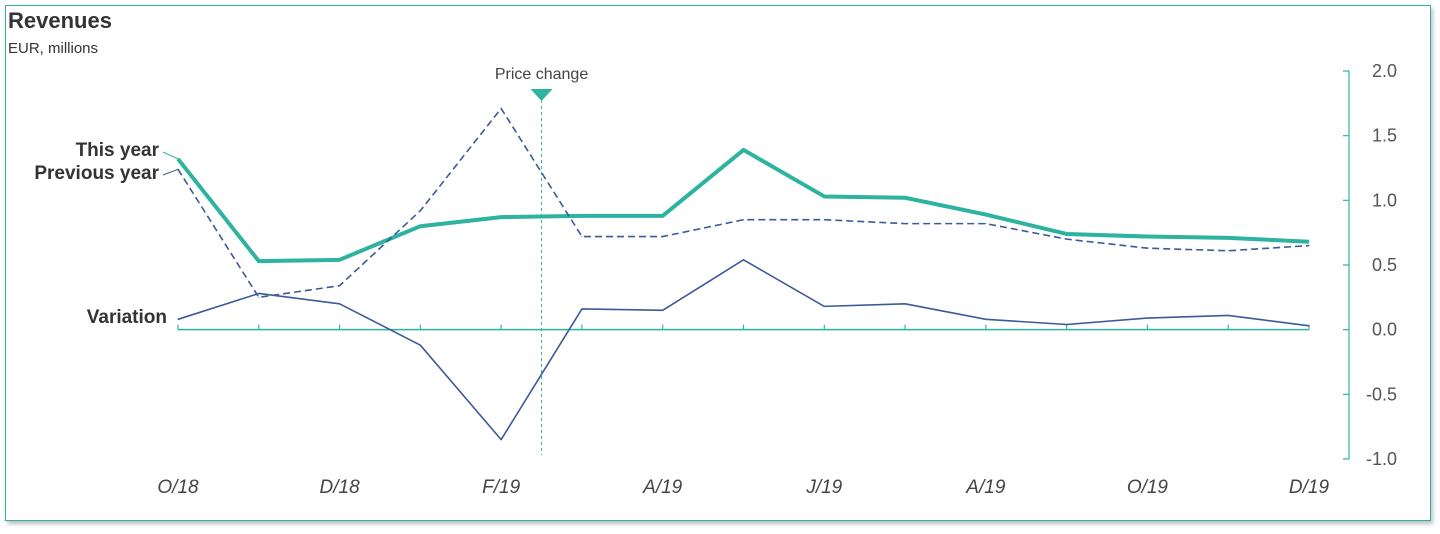 Image resolution: width=1440 pixels, height=534 pixels. Describe the element at coordinates (178, 487) in the screenshot. I see `x-tick-label: O/18` at that location.